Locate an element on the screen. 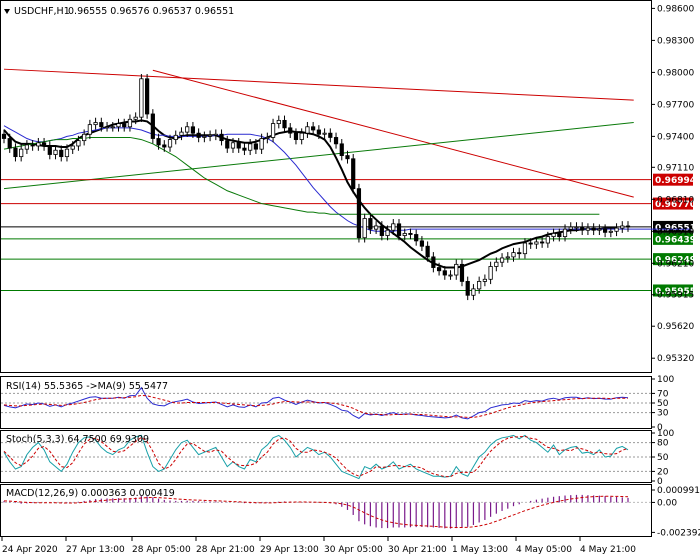  price-level-label: 0.96249 is located at coordinates (675, 261).